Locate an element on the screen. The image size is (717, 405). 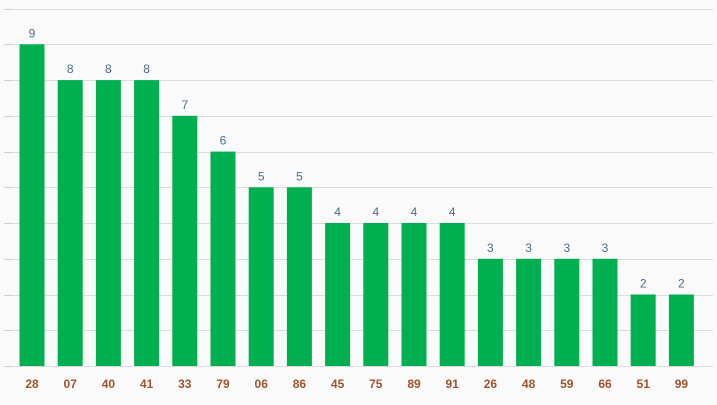
category-label-48: 48 is located at coordinates (529, 384).